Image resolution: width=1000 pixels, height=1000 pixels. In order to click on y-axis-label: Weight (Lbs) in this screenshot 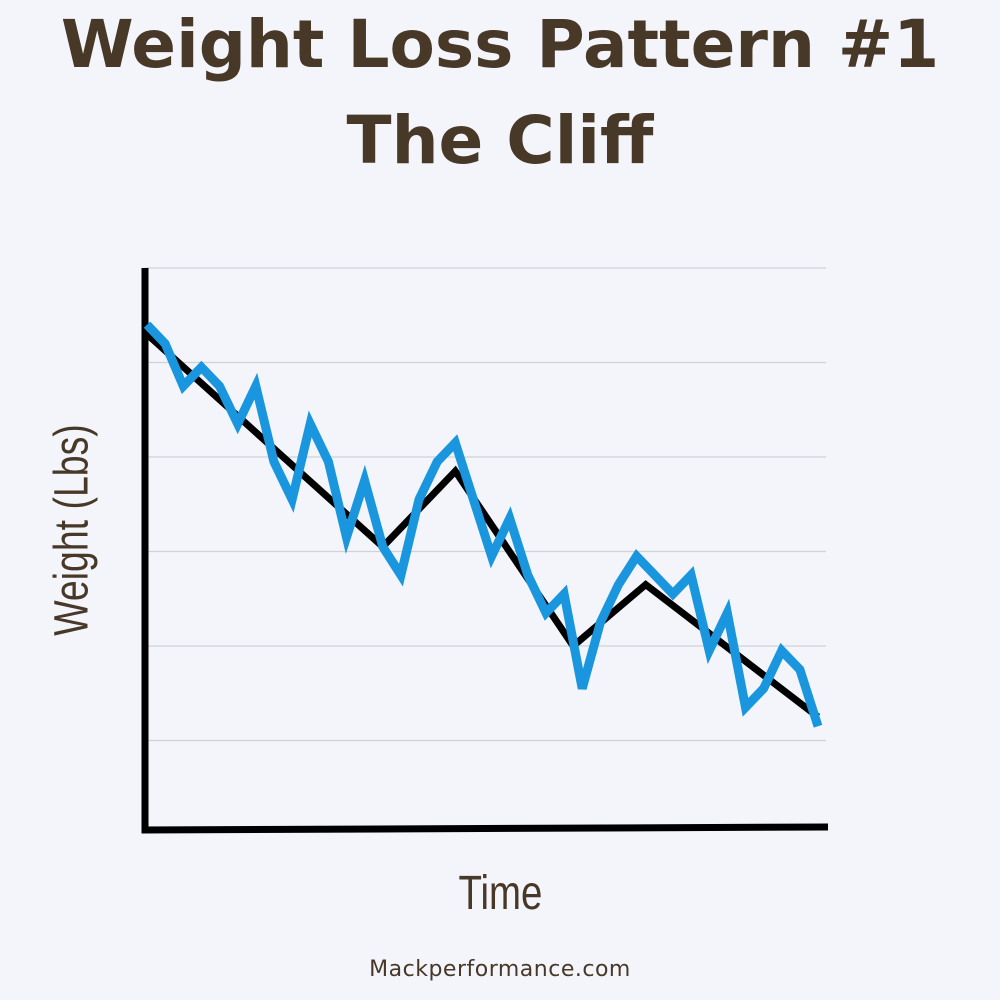, I will do `click(72, 530)`.